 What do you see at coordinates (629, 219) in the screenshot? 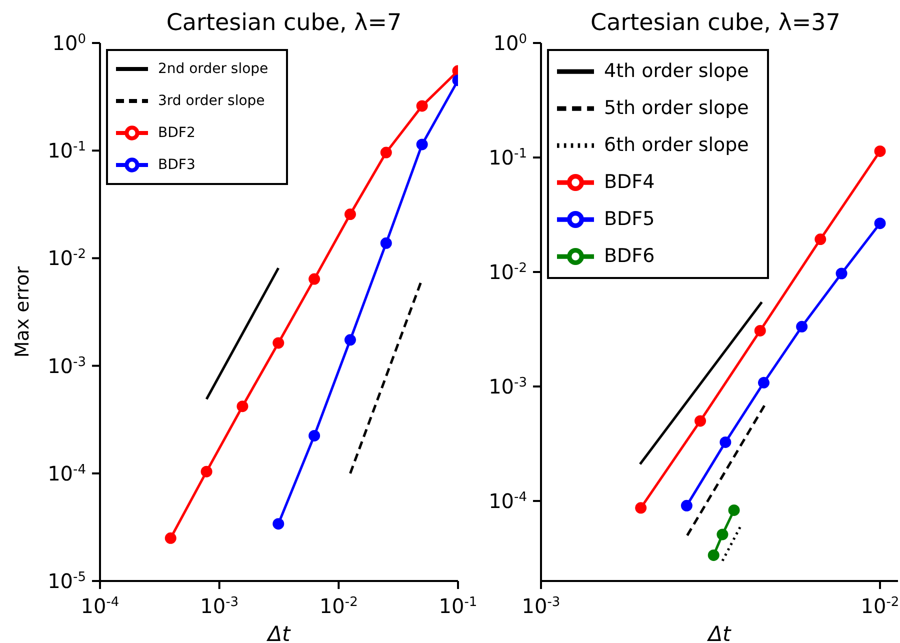
I see `legend-label: BDF5` at bounding box center [629, 219].